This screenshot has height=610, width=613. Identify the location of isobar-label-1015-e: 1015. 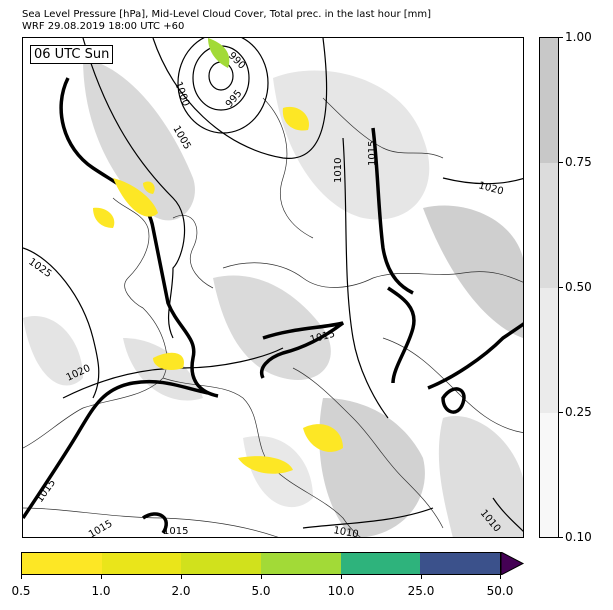
(175, 531).